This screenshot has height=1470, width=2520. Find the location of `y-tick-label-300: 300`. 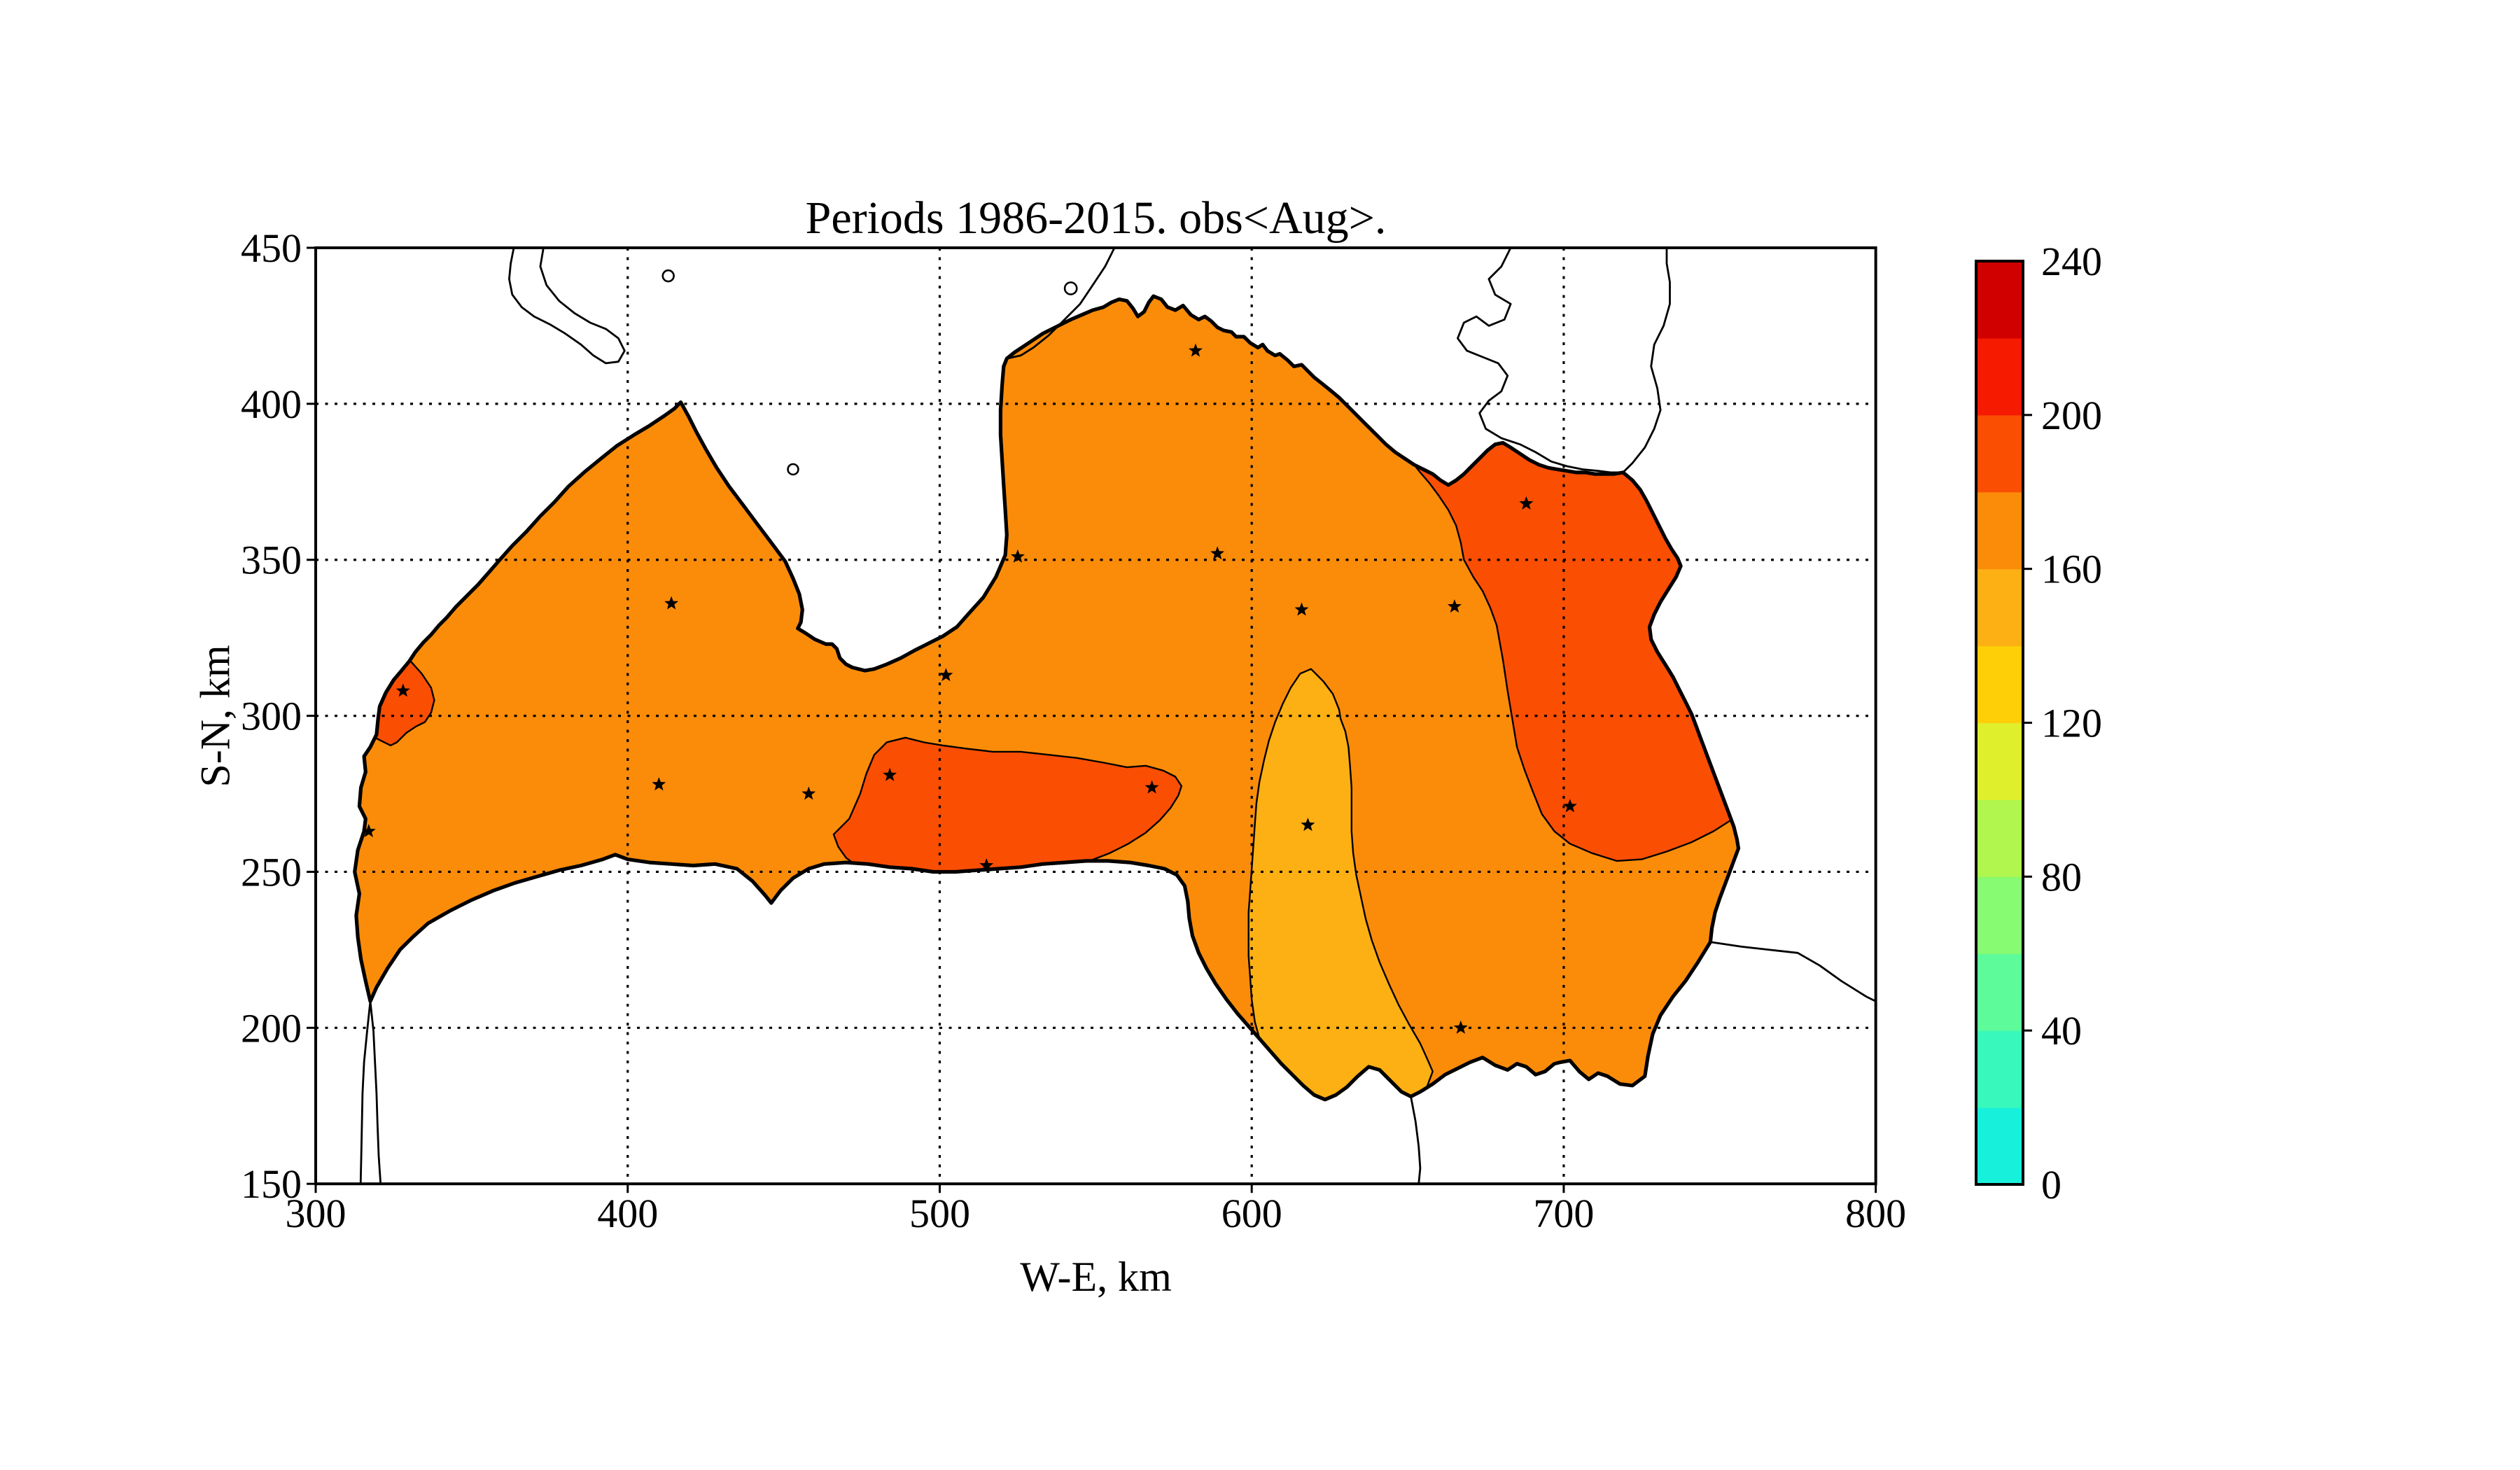

y-tick-label-300: 300 is located at coordinates (271, 716).